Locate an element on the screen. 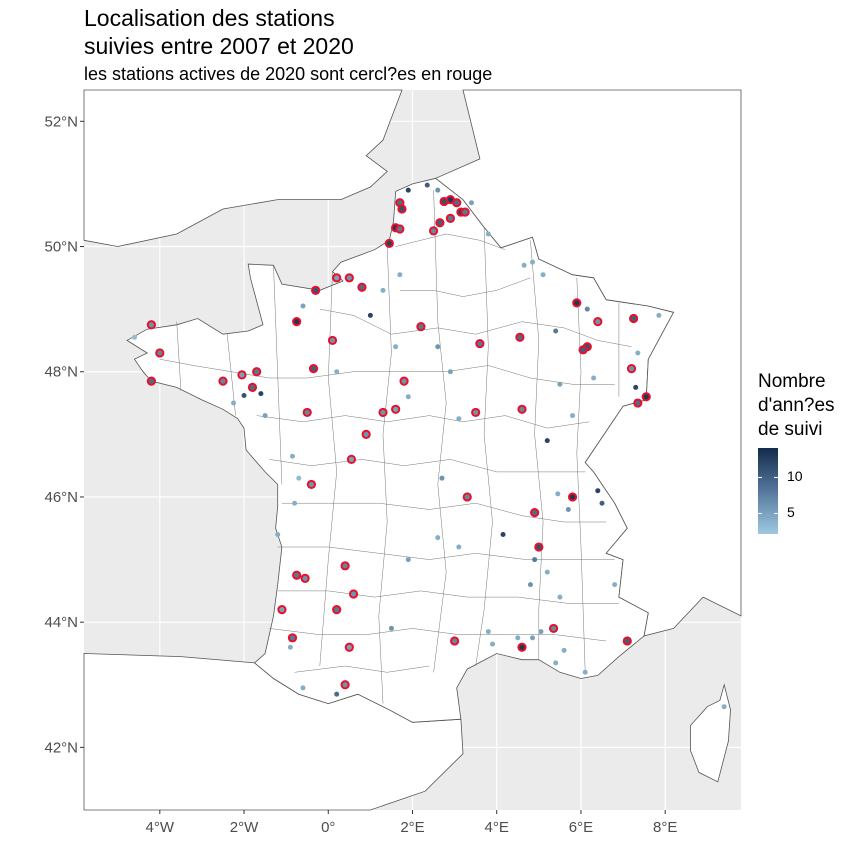  legend-title-line-1: Nombre is located at coordinates (792, 381).